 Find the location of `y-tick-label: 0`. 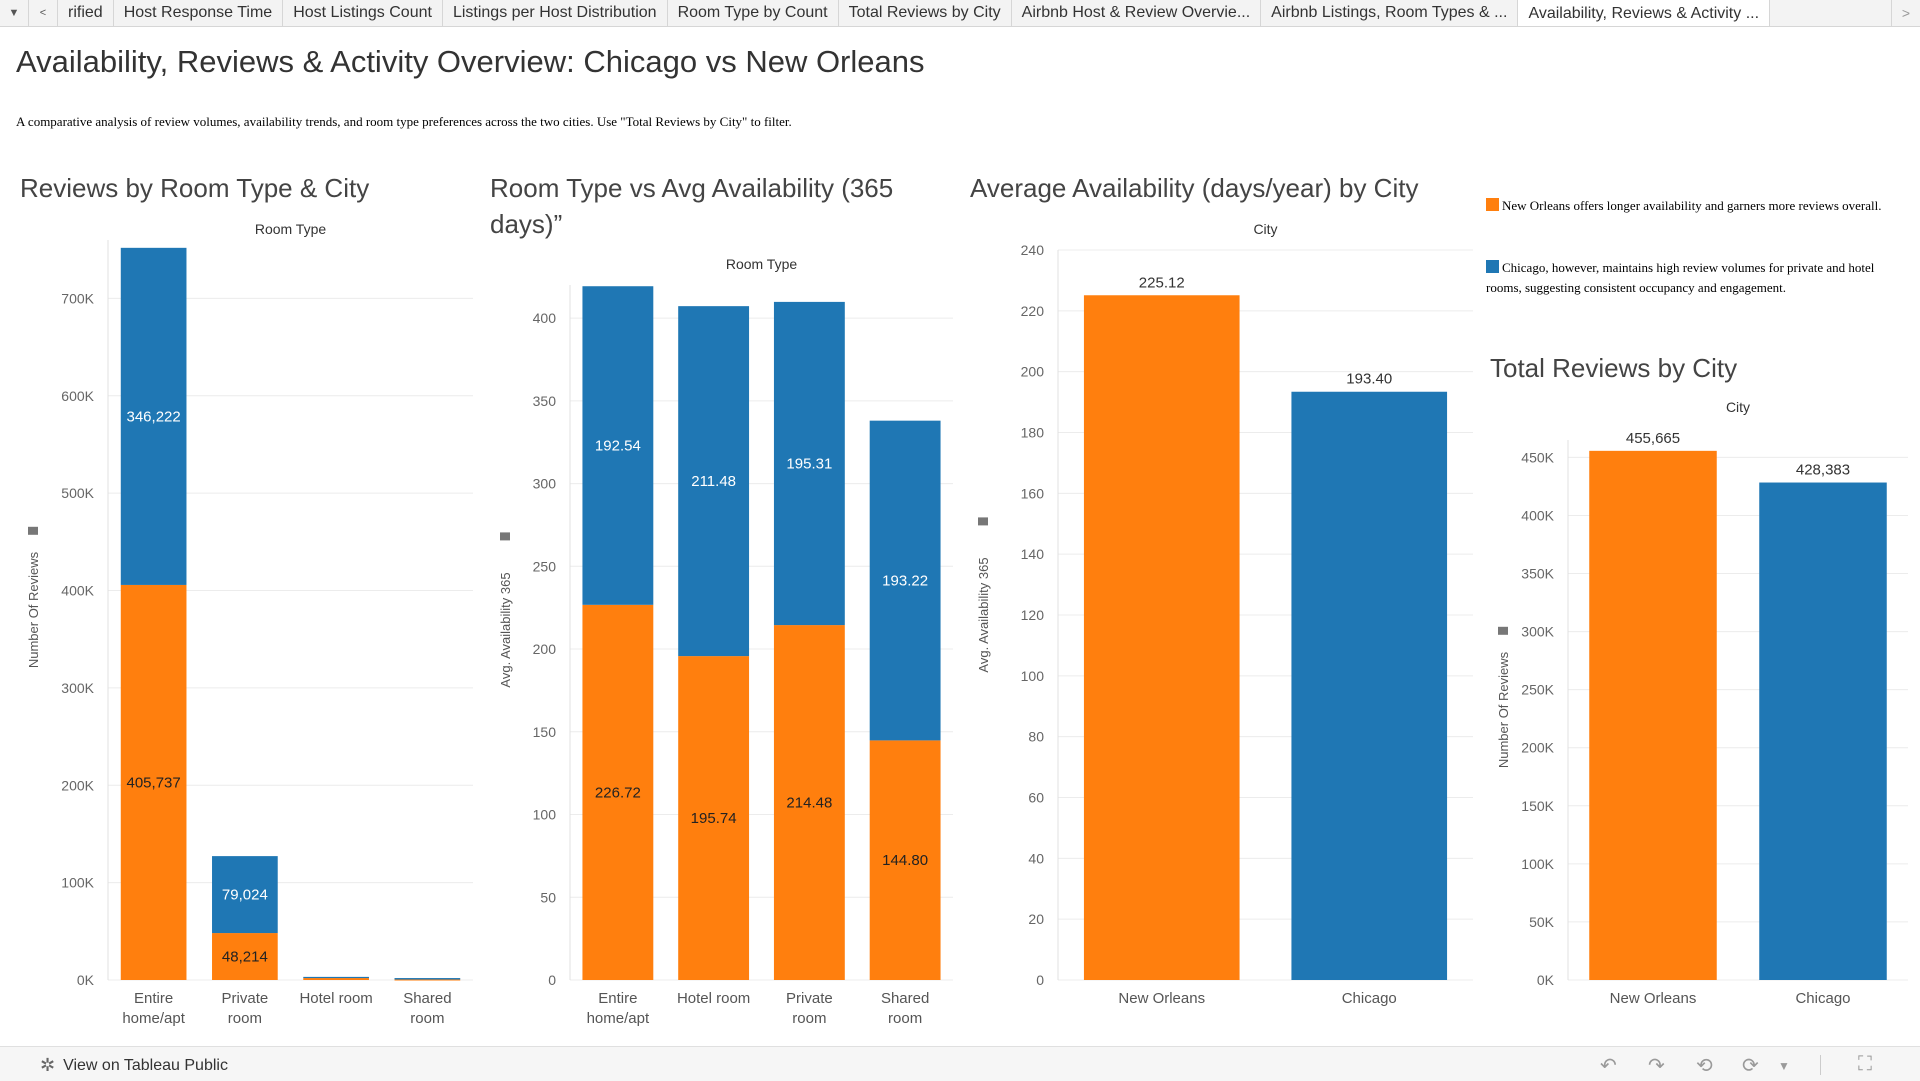

y-tick-label: 0 is located at coordinates (552, 980).